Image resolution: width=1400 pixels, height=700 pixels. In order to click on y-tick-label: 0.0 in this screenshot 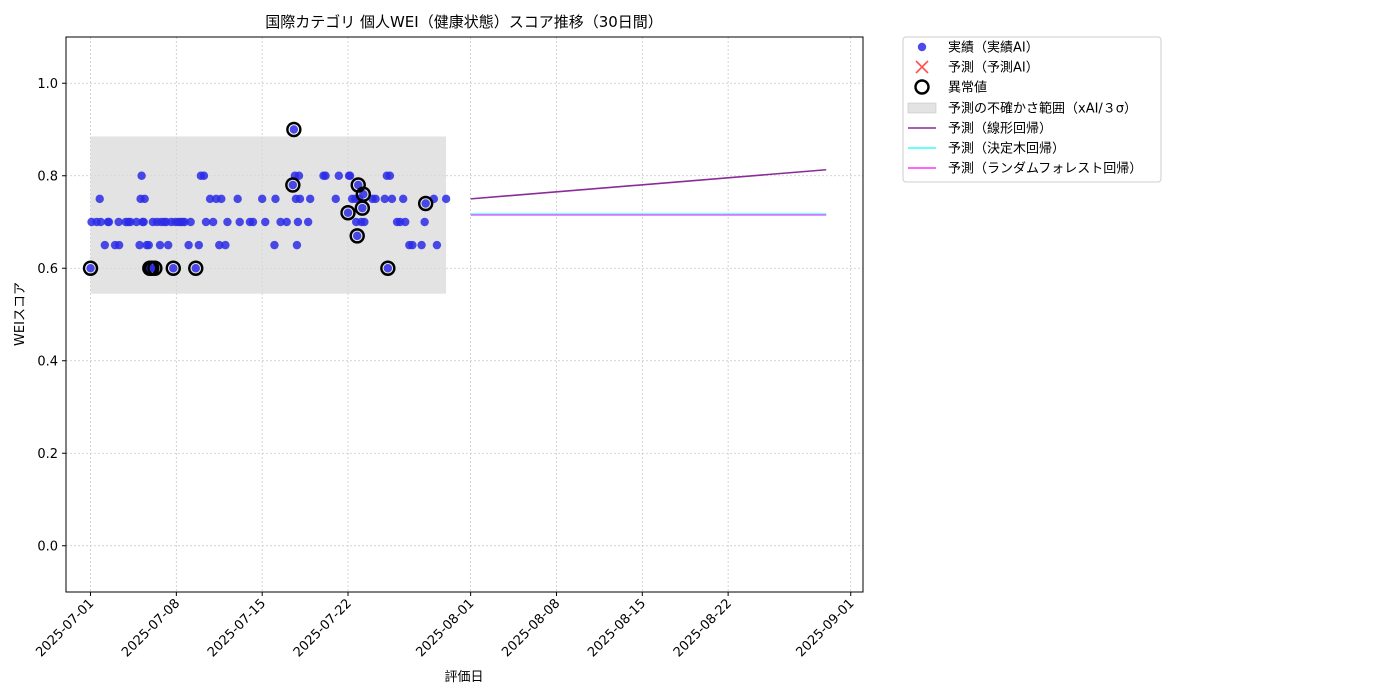, I will do `click(47, 546)`.